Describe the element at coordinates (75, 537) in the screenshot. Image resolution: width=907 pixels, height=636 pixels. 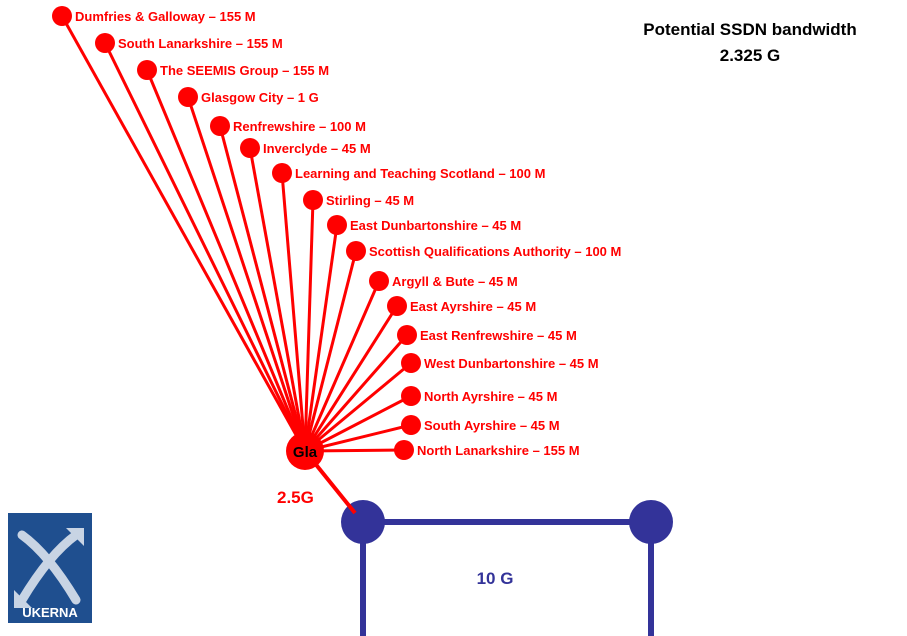
I see `arrow-head-top-right` at that location.